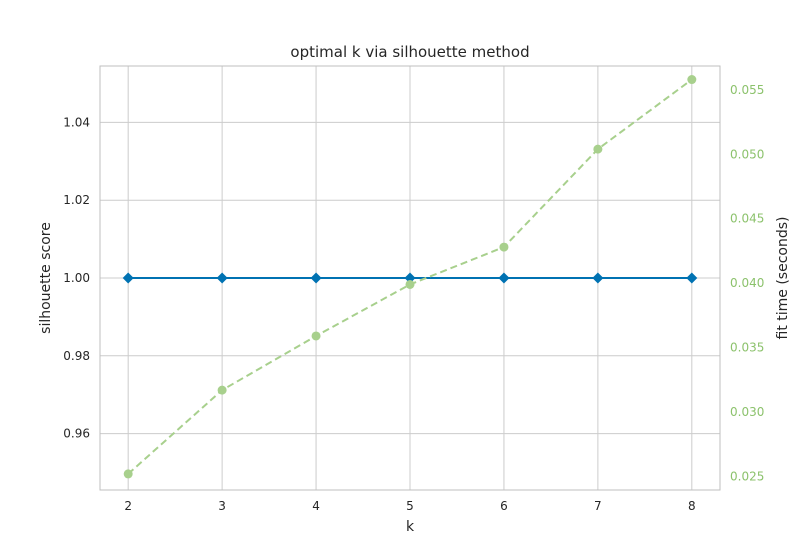 The height and width of the screenshot is (550, 800). I want to click on y-tick-labels: 0.96 0.98 1.00 1.02 1.04, so click(76, 277).